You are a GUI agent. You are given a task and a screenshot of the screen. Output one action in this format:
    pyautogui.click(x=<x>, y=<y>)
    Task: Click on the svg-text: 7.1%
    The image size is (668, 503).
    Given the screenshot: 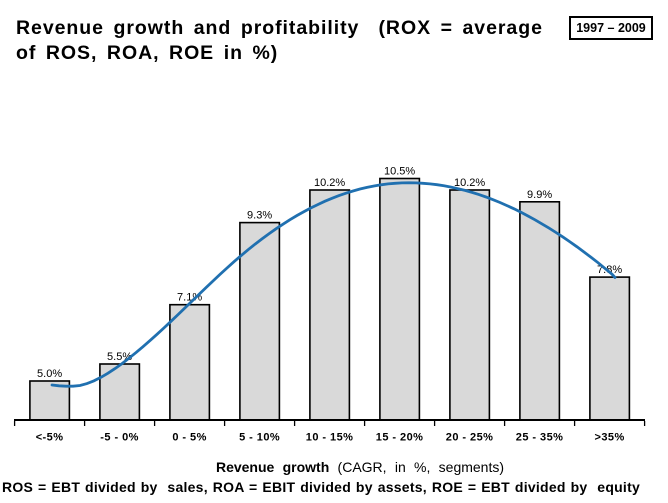 What is the action you would take?
    pyautogui.click(x=189, y=298)
    